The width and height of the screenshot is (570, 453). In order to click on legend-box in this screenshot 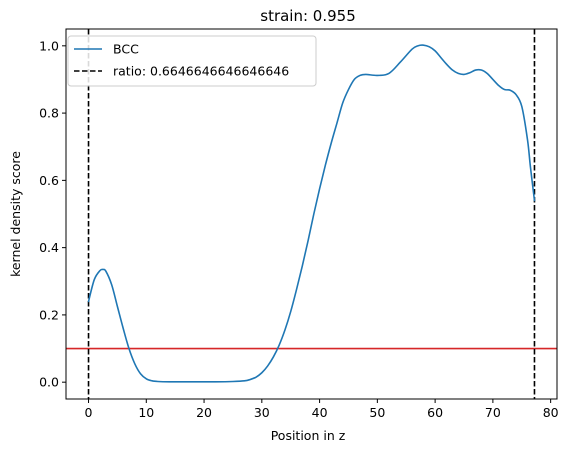, I will do `click(192, 61)`.